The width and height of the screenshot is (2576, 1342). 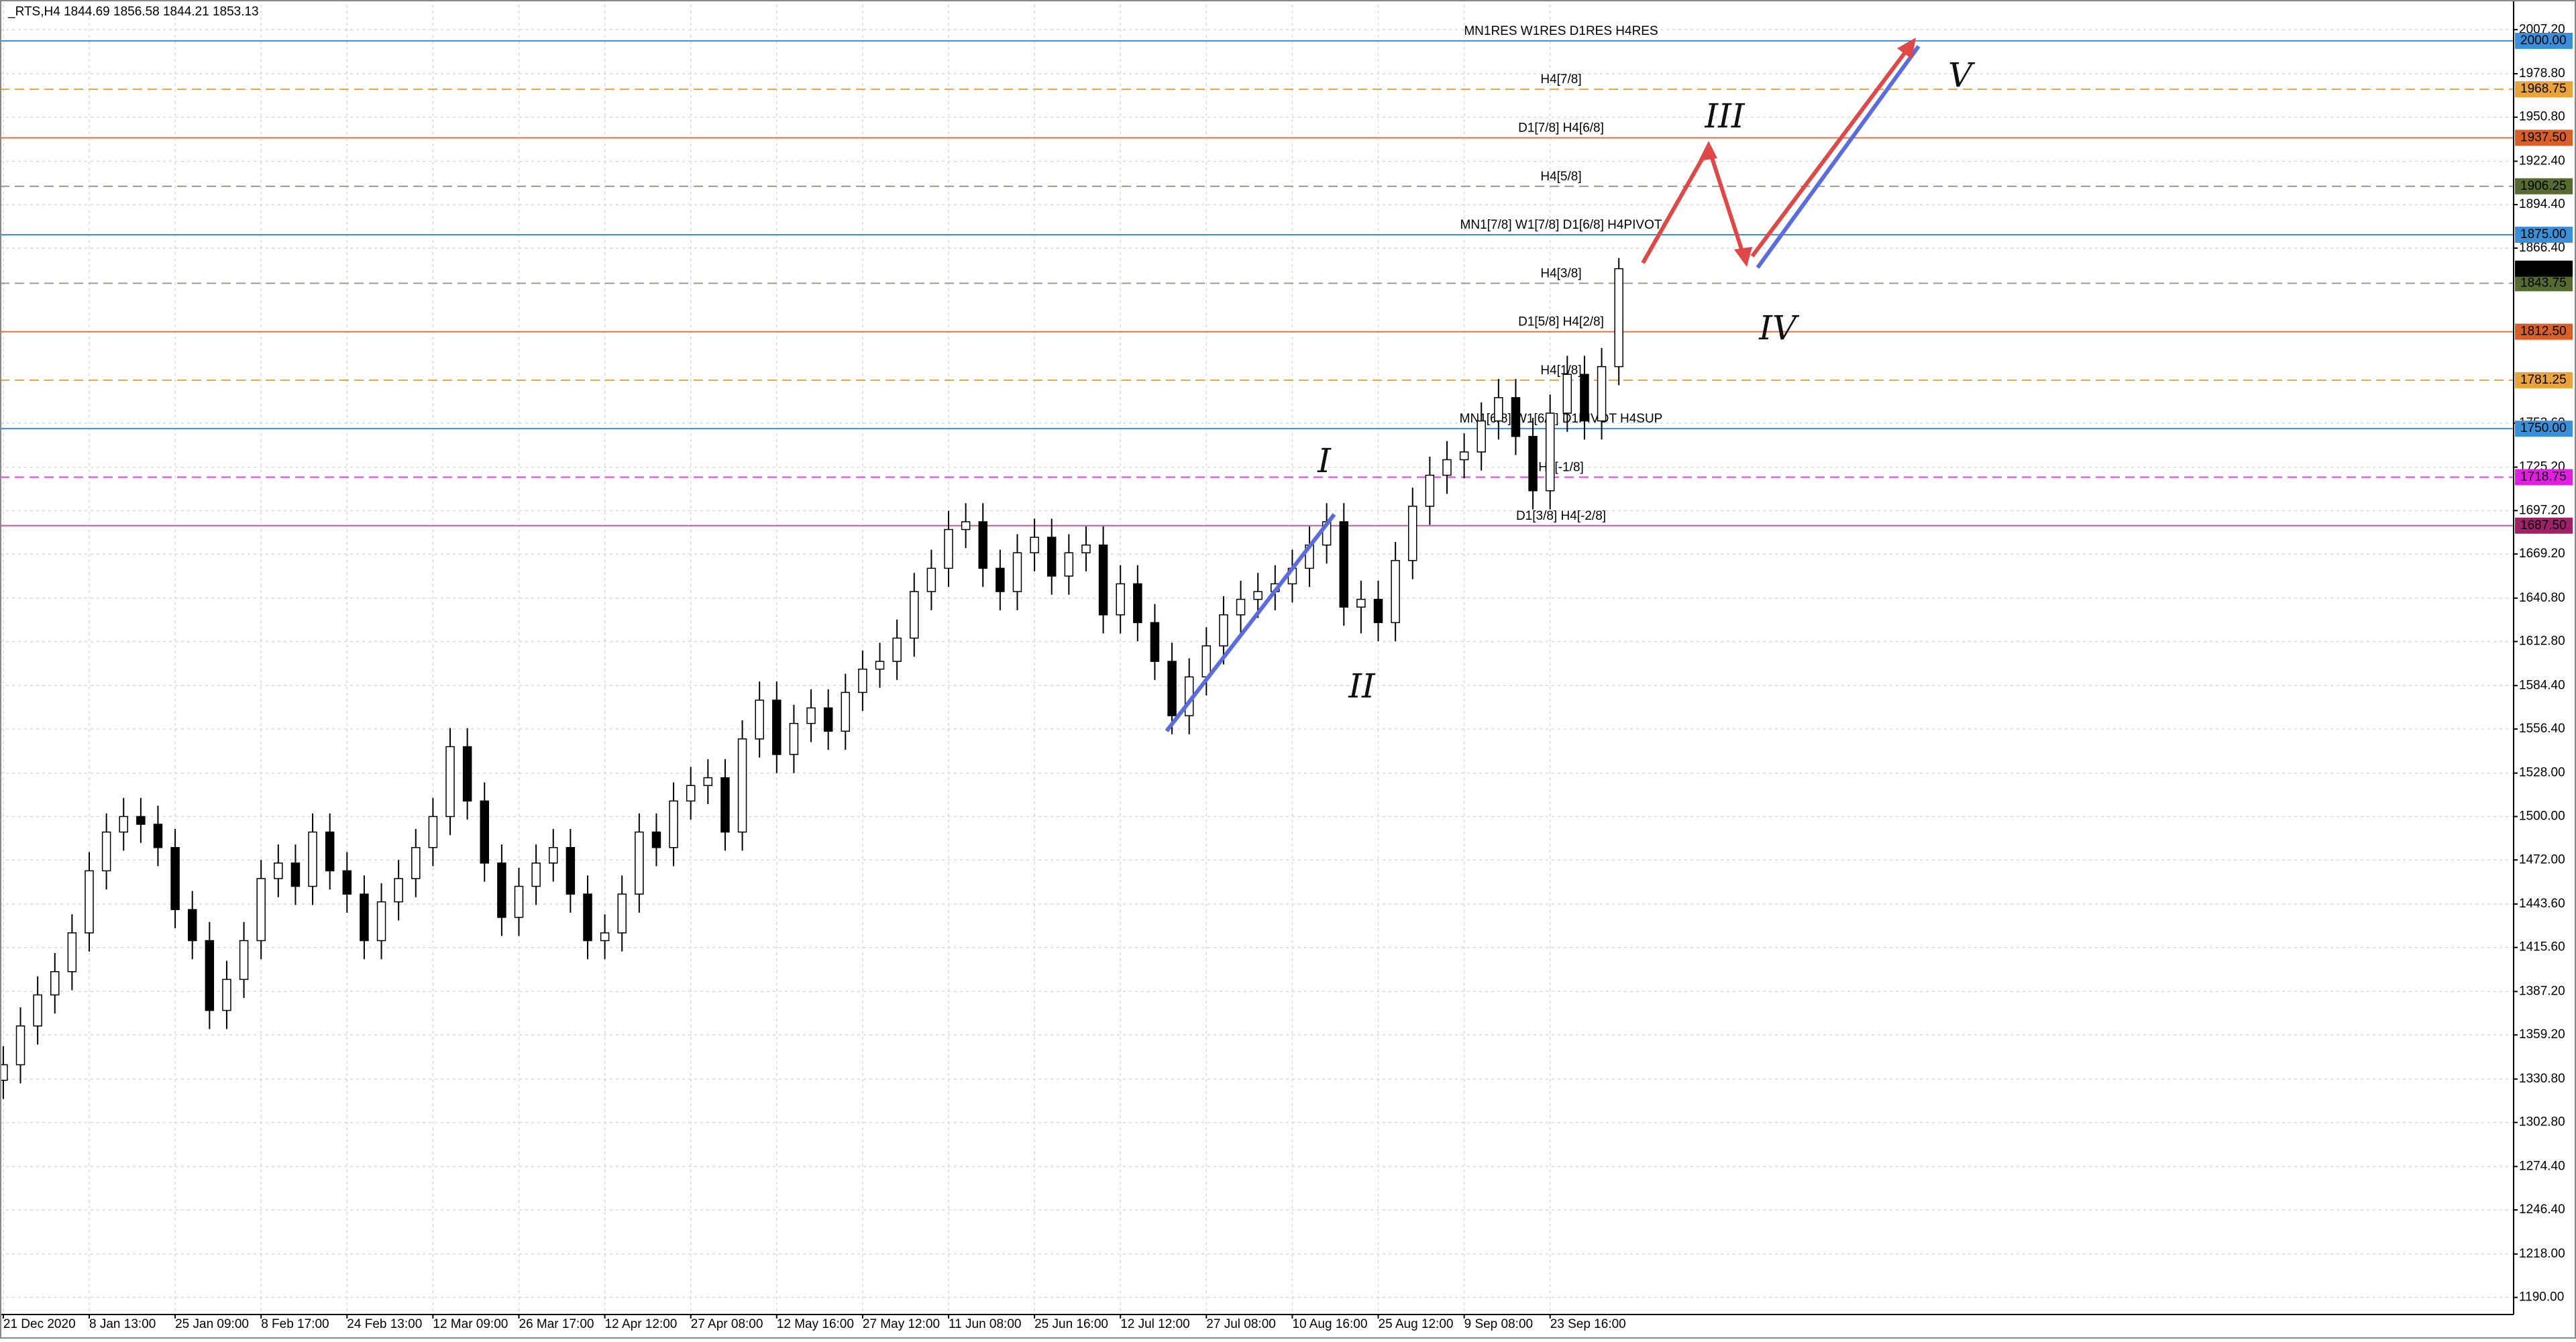 What do you see at coordinates (1498, 1324) in the screenshot?
I see `x-tick-label: 9 Sep 08:00` at bounding box center [1498, 1324].